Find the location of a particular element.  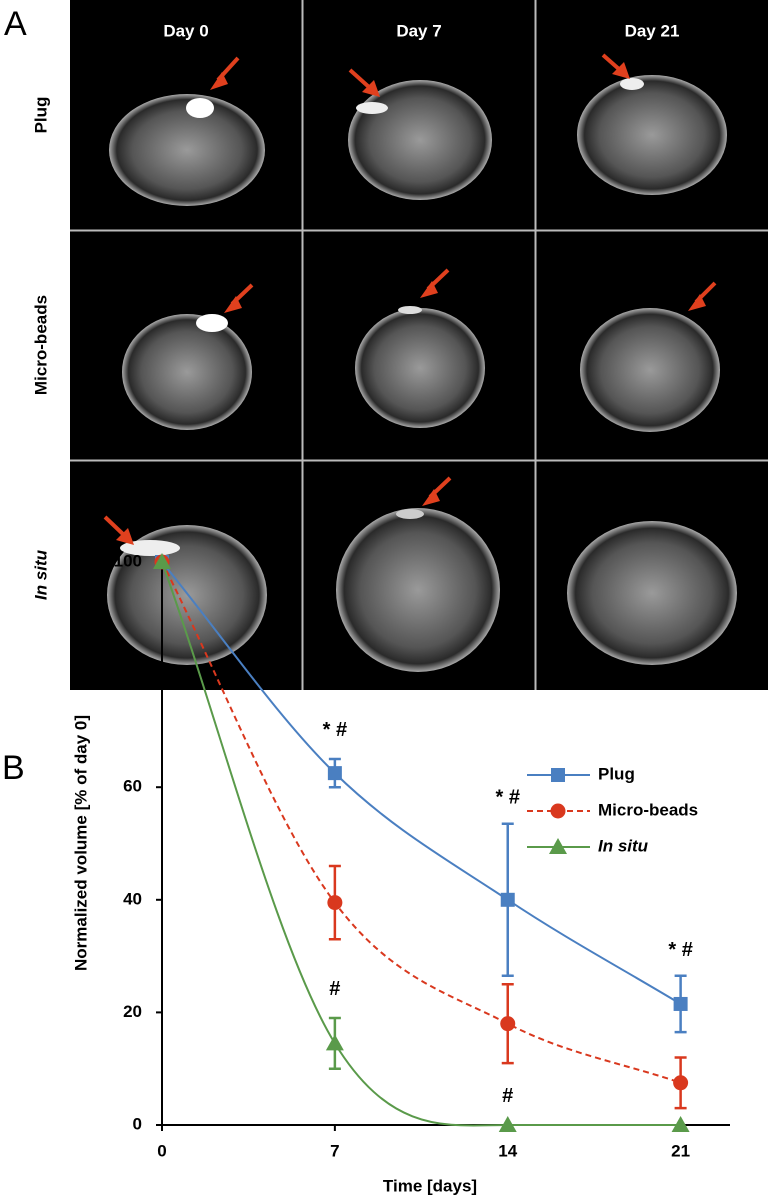

x-tick-label: 0 is located at coordinates (161, 1150).